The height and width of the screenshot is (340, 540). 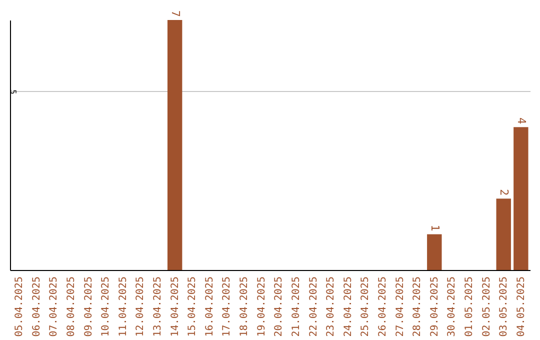 What do you see at coordinates (366, 306) in the screenshot?
I see `x-tick-label: 25.04.2025` at bounding box center [366, 306].